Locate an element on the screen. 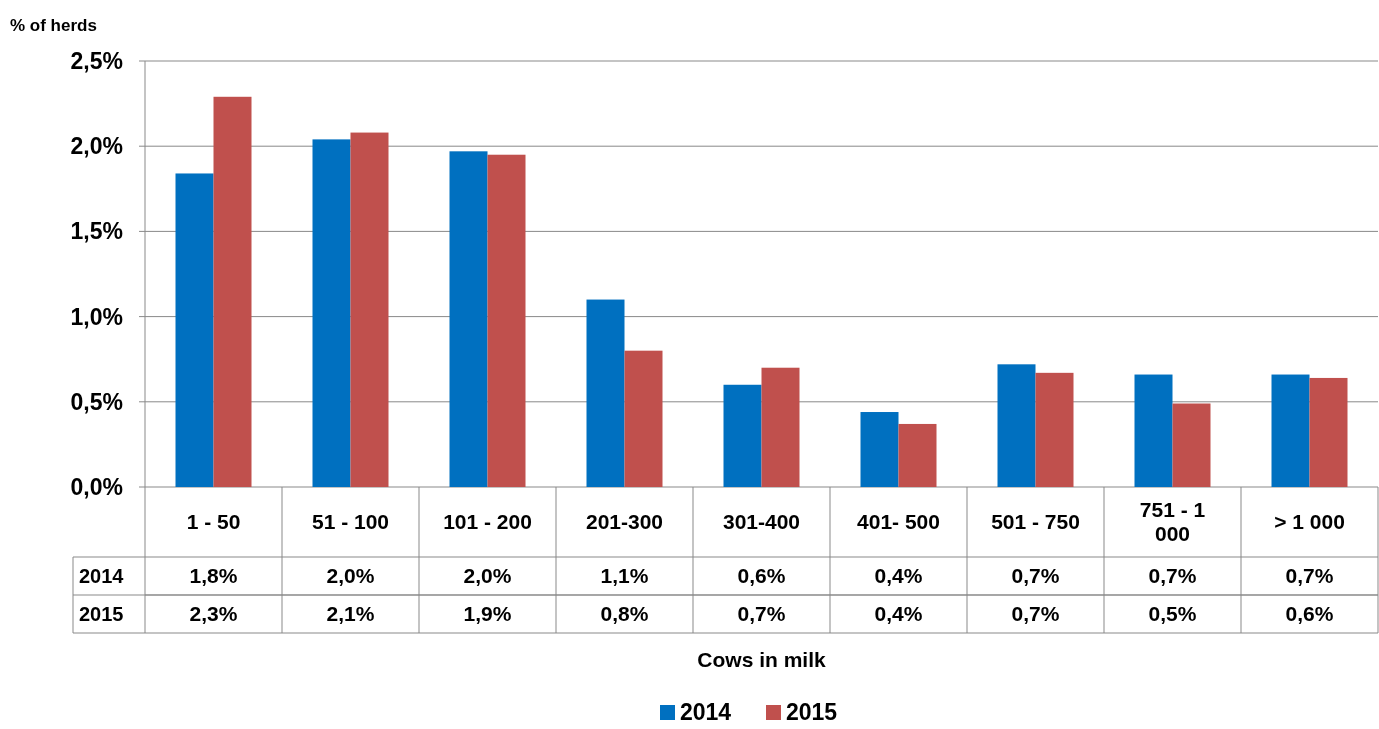 The width and height of the screenshot is (1379, 729). text: 2014 is located at coordinates (101, 576).